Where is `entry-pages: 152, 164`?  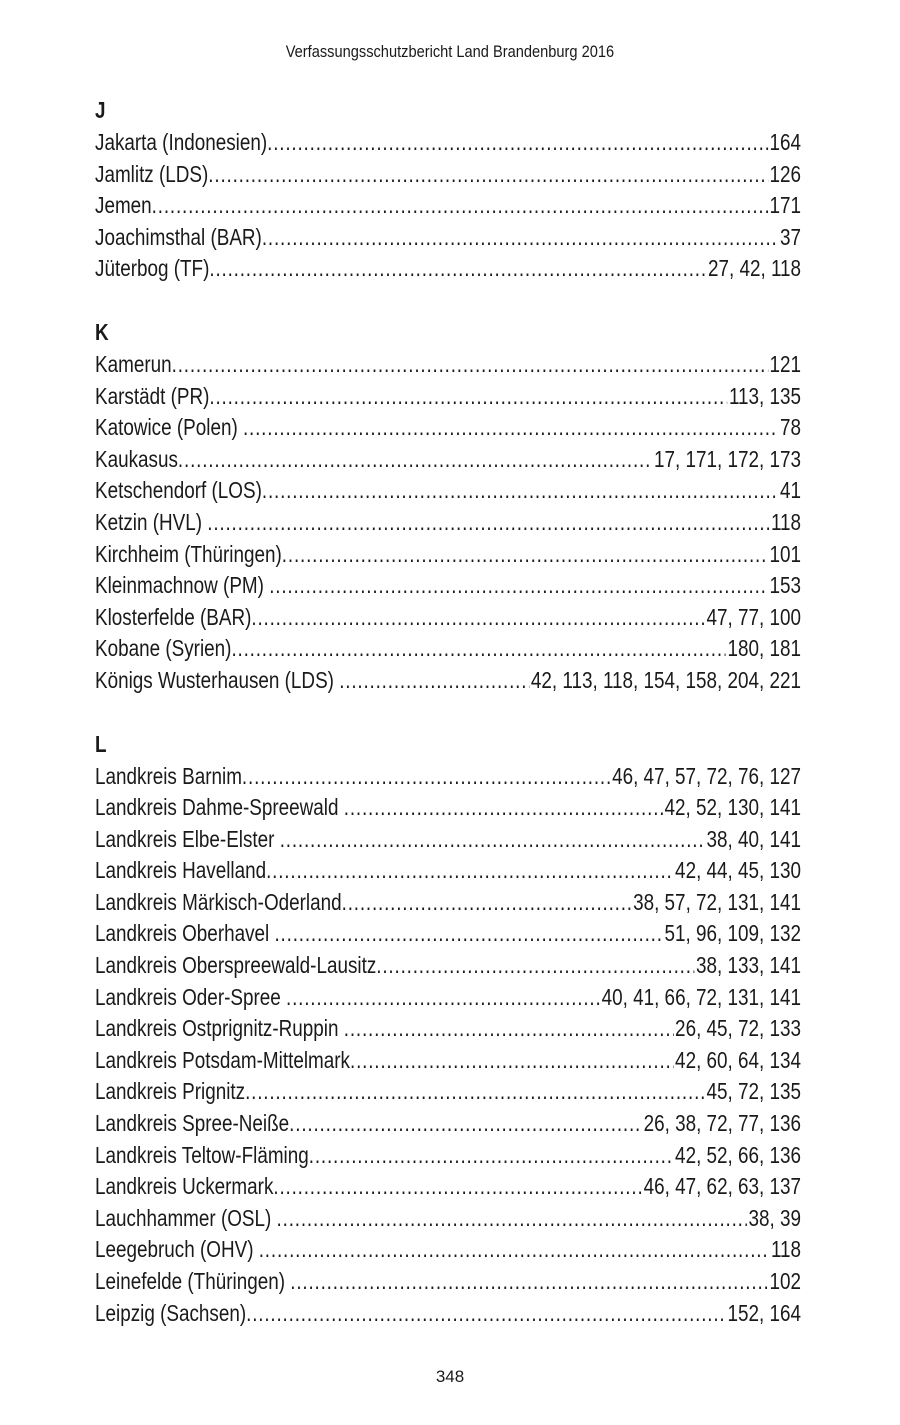
entry-pages: 152, 164 is located at coordinates (764, 1312).